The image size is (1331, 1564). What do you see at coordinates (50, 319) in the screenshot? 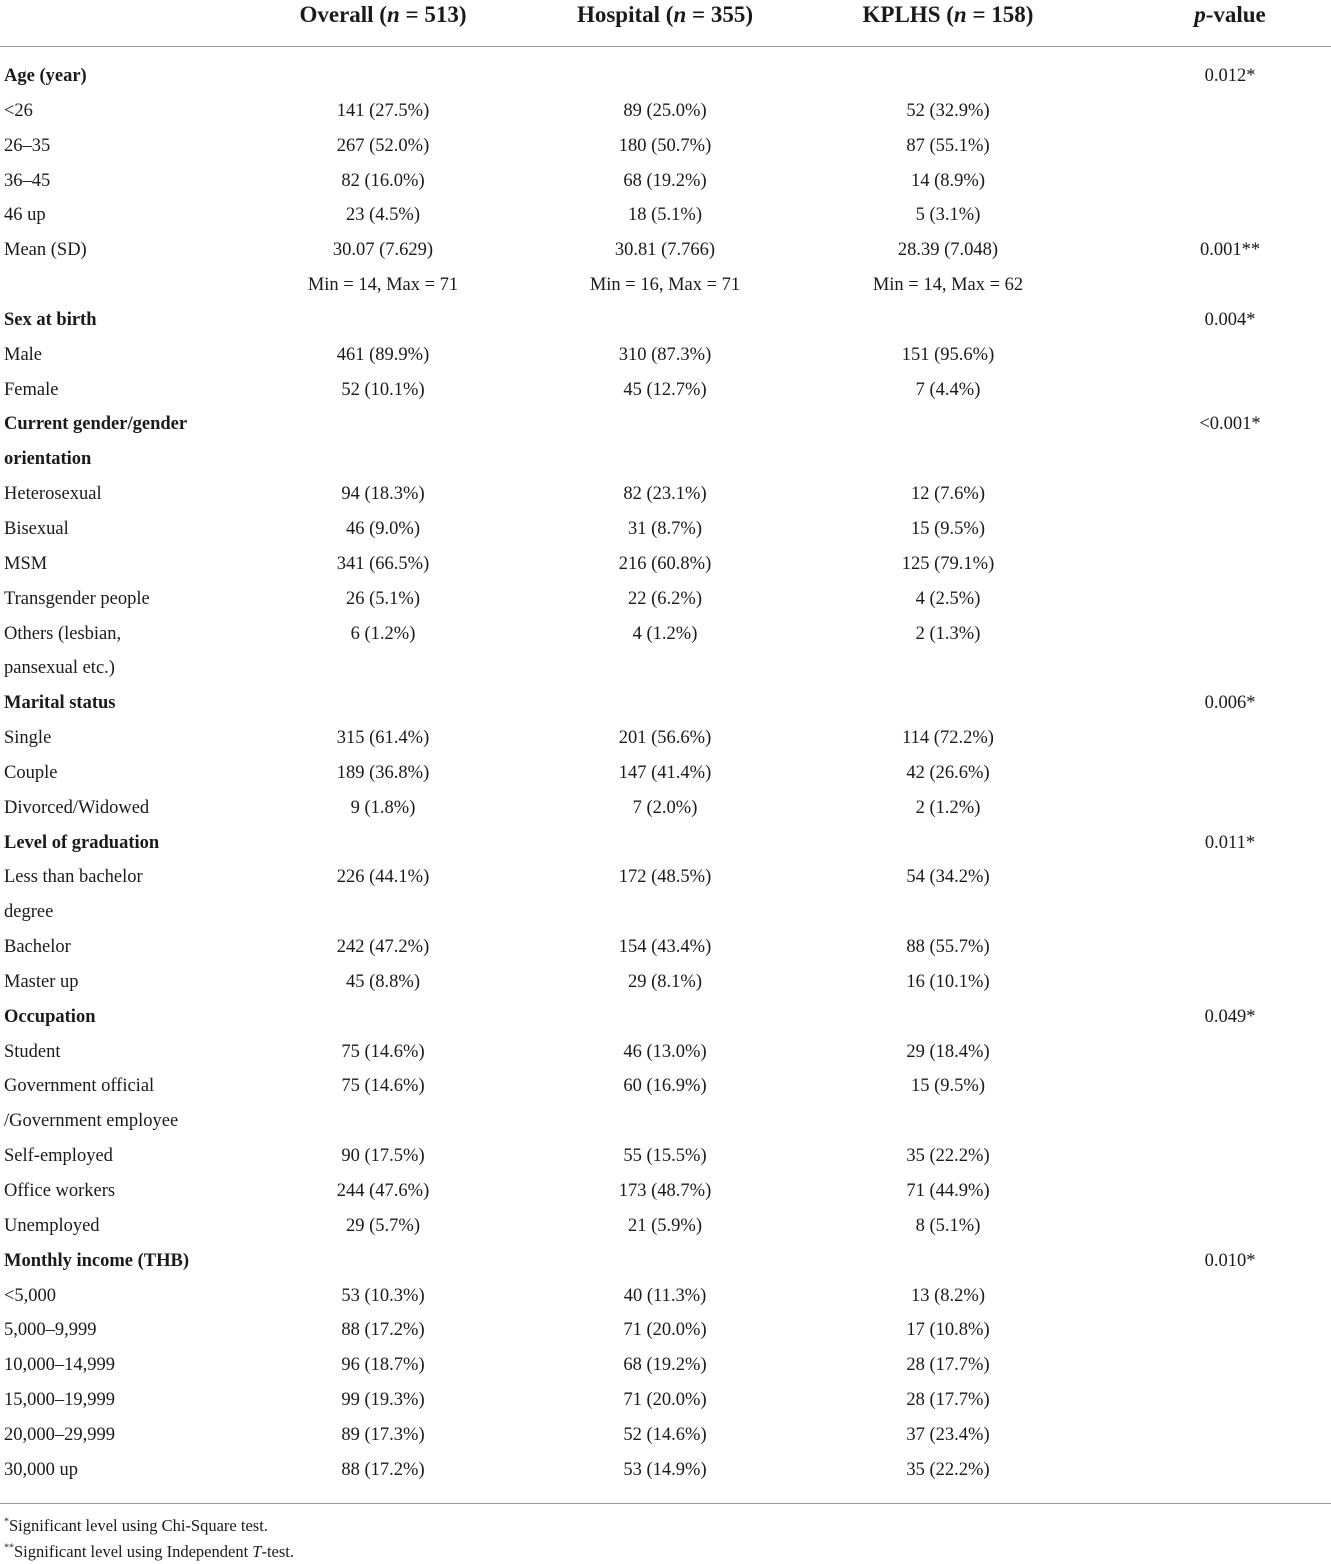
I see `row-label: Sex at birth` at bounding box center [50, 319].